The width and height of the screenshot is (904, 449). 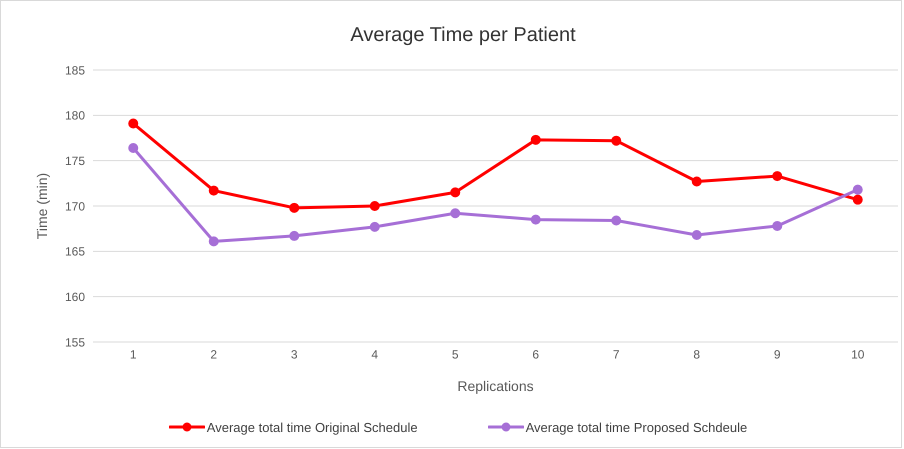 What do you see at coordinates (75, 342) in the screenshot?
I see `y-tick-label: 155` at bounding box center [75, 342].